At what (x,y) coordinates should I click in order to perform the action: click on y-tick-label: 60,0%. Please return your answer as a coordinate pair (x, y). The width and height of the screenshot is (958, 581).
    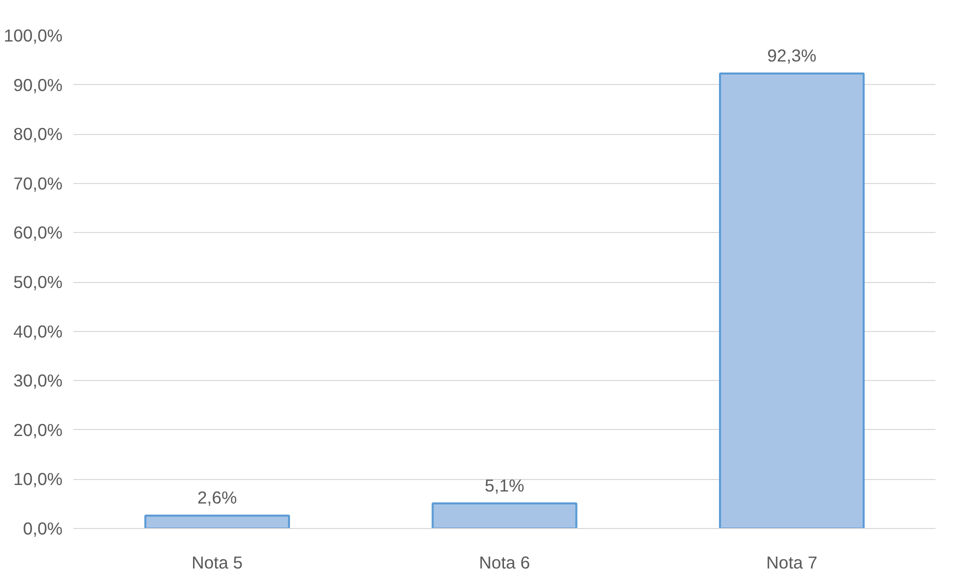
    Looking at the image, I should click on (38, 232).